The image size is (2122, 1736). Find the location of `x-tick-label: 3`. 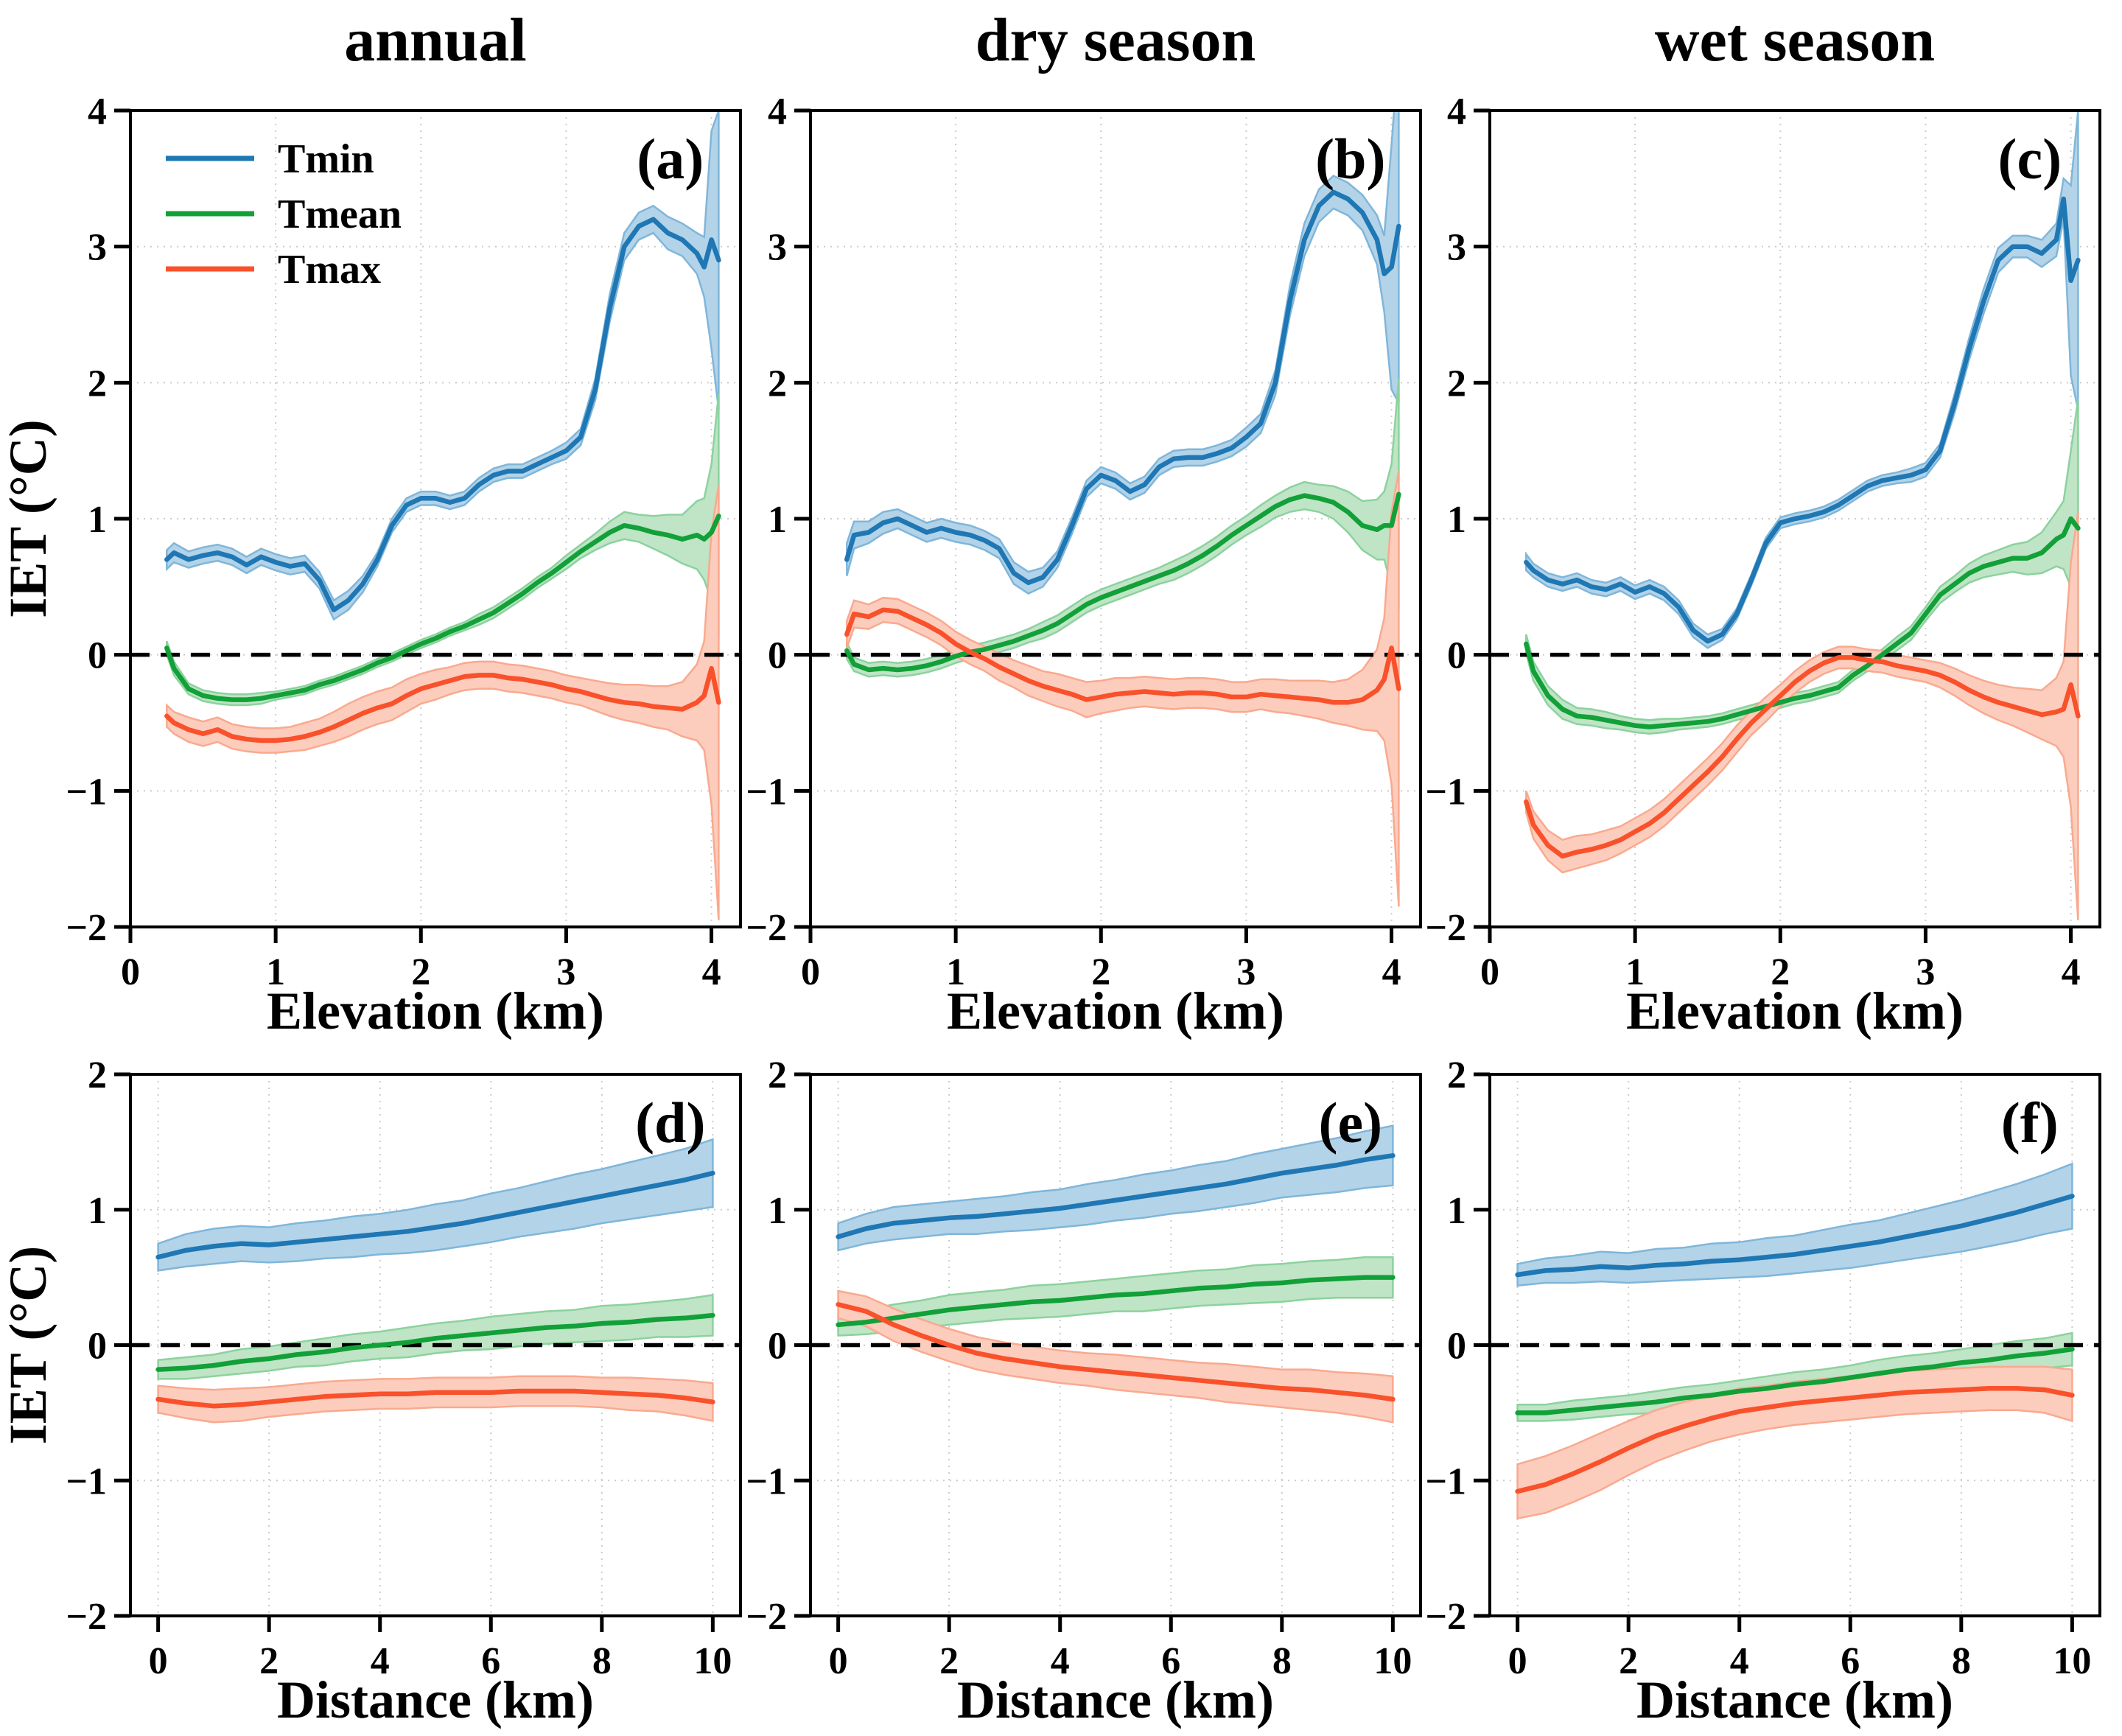

x-tick-label: 3 is located at coordinates (565, 972).